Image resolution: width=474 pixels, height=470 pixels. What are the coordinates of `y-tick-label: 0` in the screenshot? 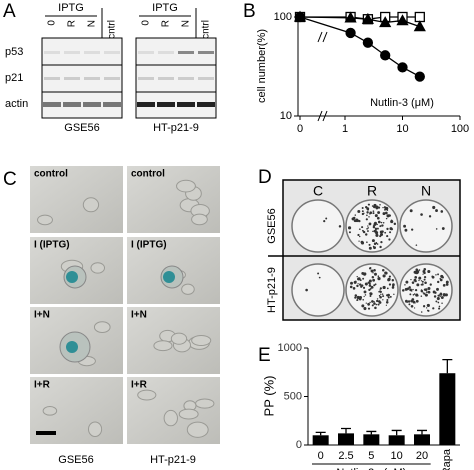 It's located at (299, 445).